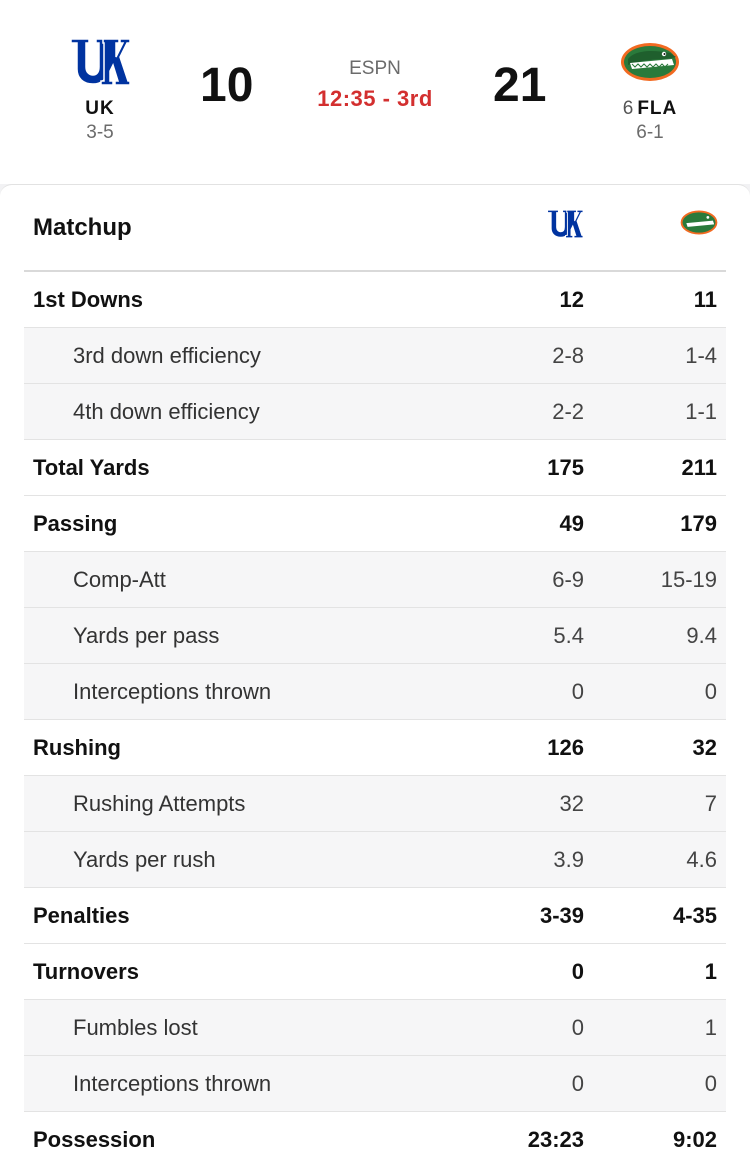  Describe the element at coordinates (701, 635) in the screenshot. I see `home-value: 9.4` at that location.